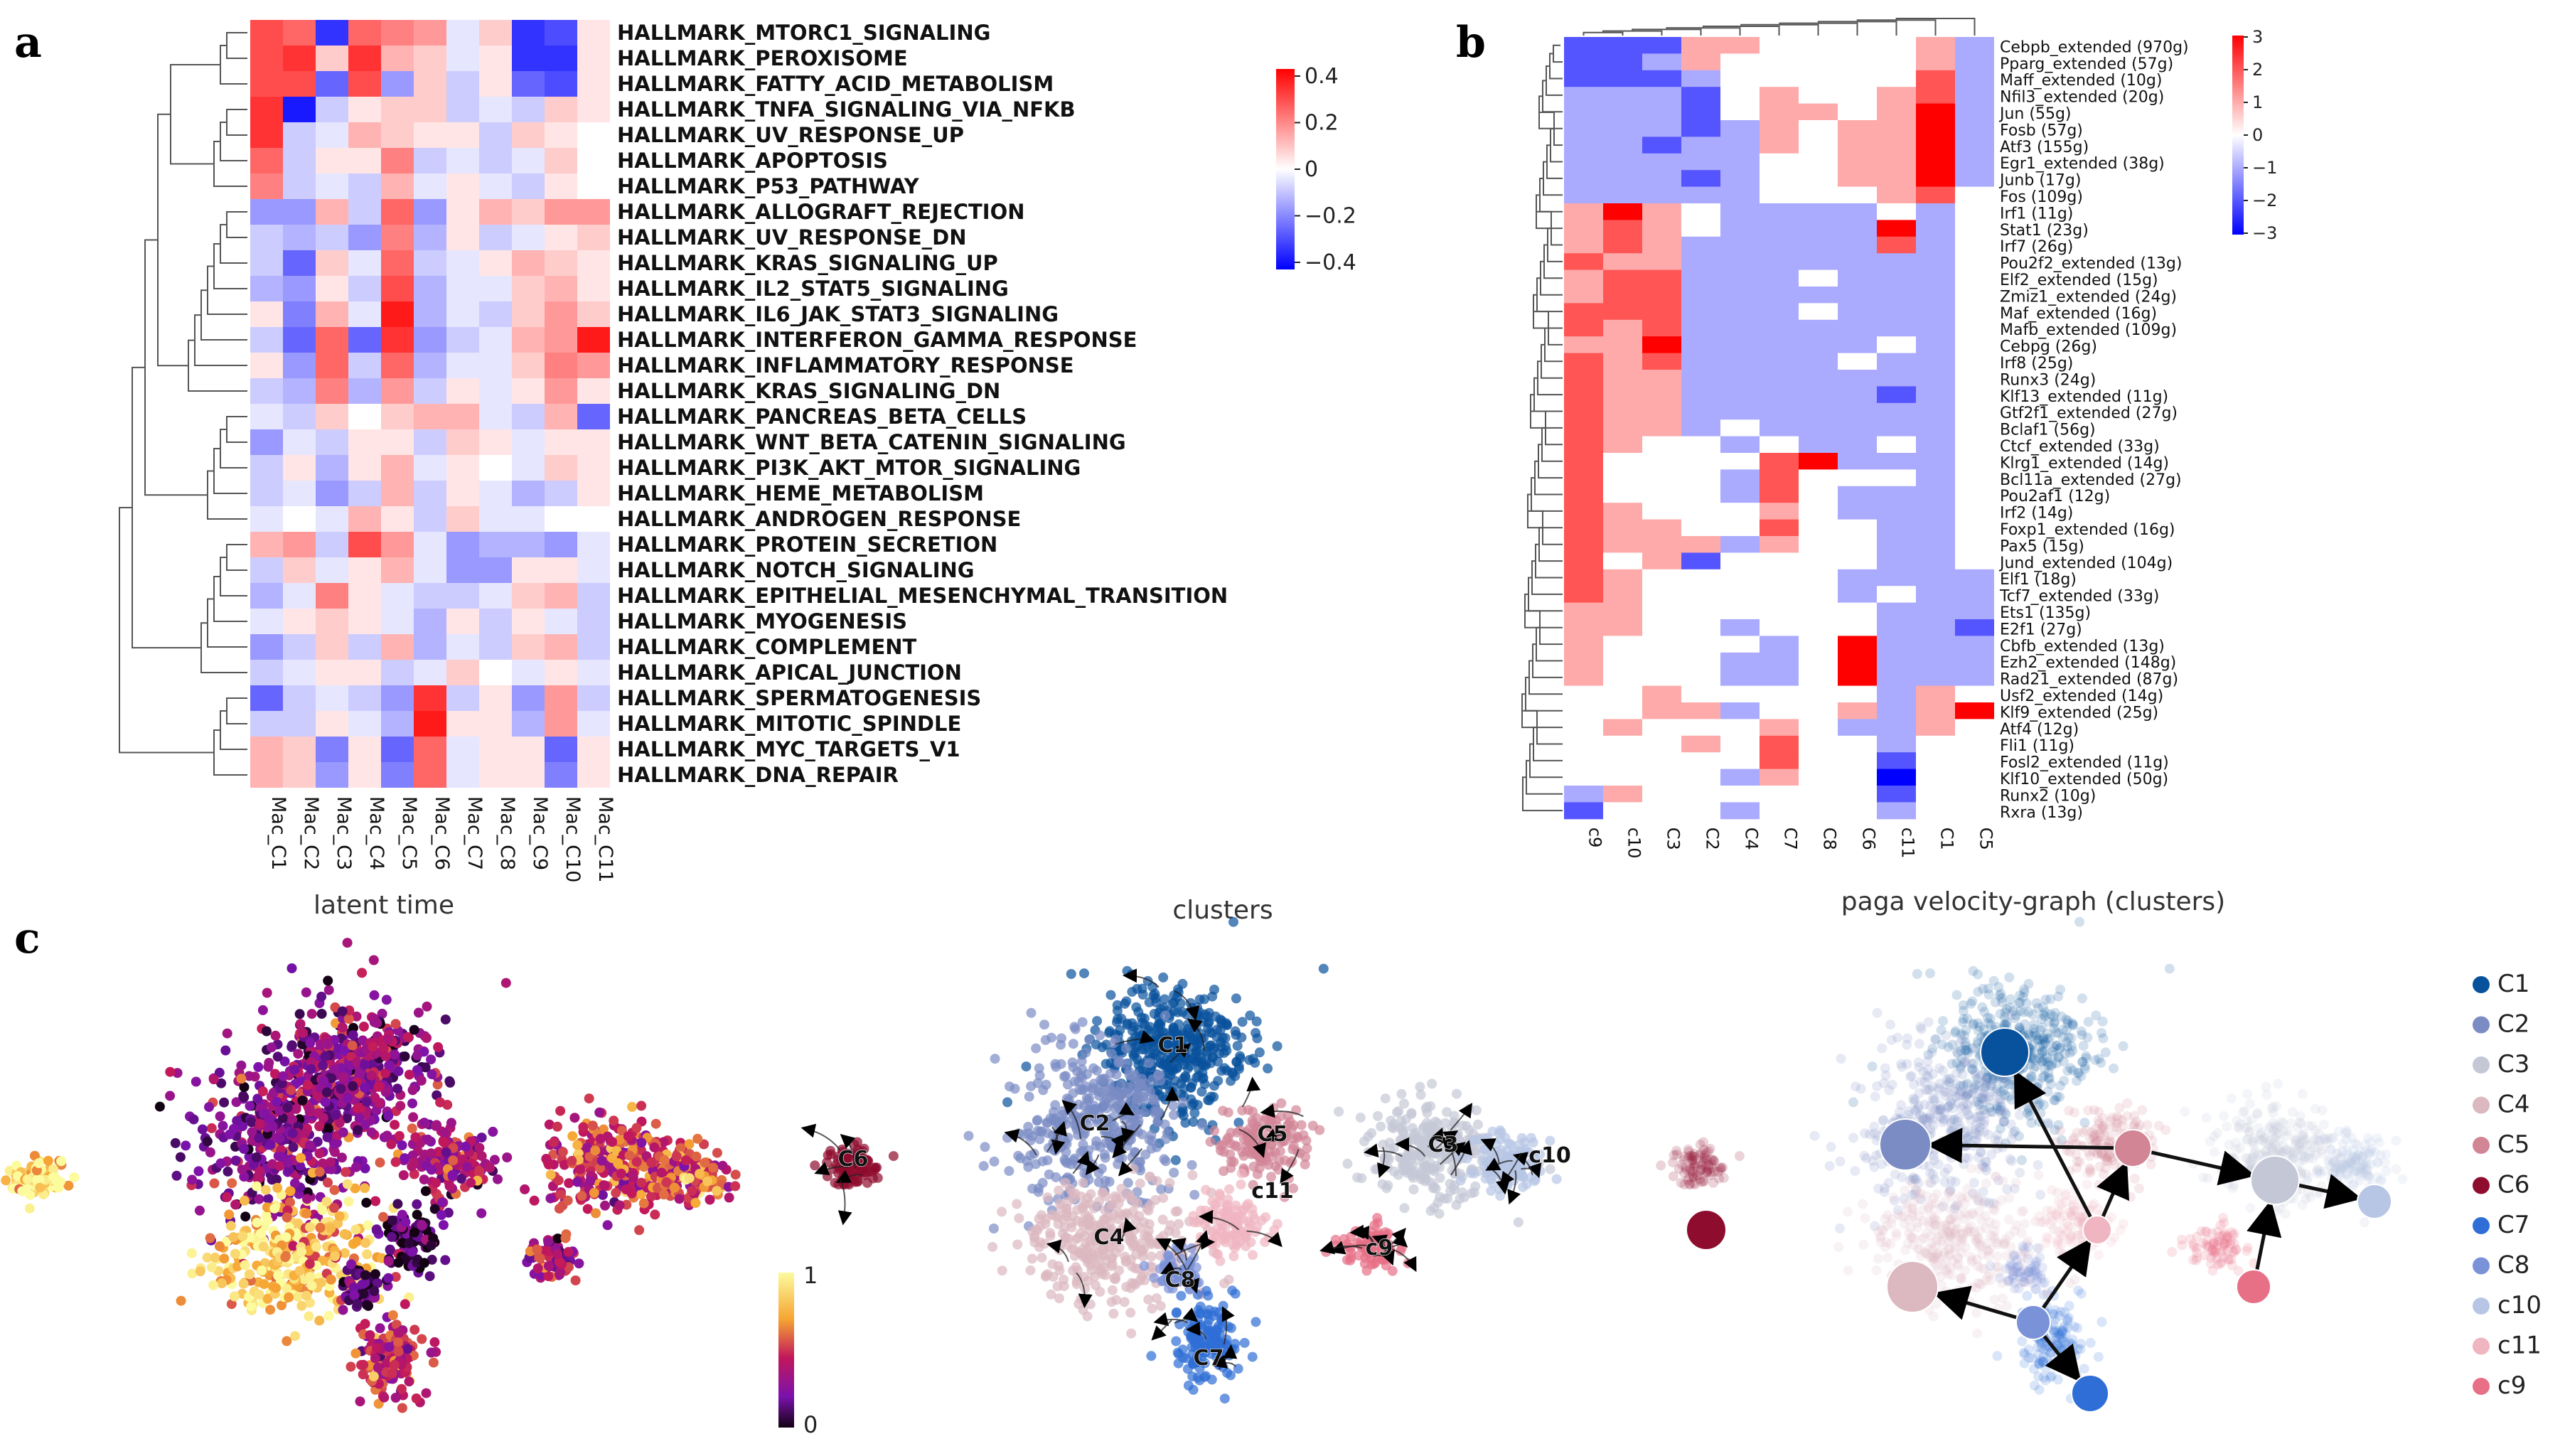  What do you see at coordinates (1330, 263) in the screenshot?
I see `colorbar-a-tick-label: −0.4` at bounding box center [1330, 263].